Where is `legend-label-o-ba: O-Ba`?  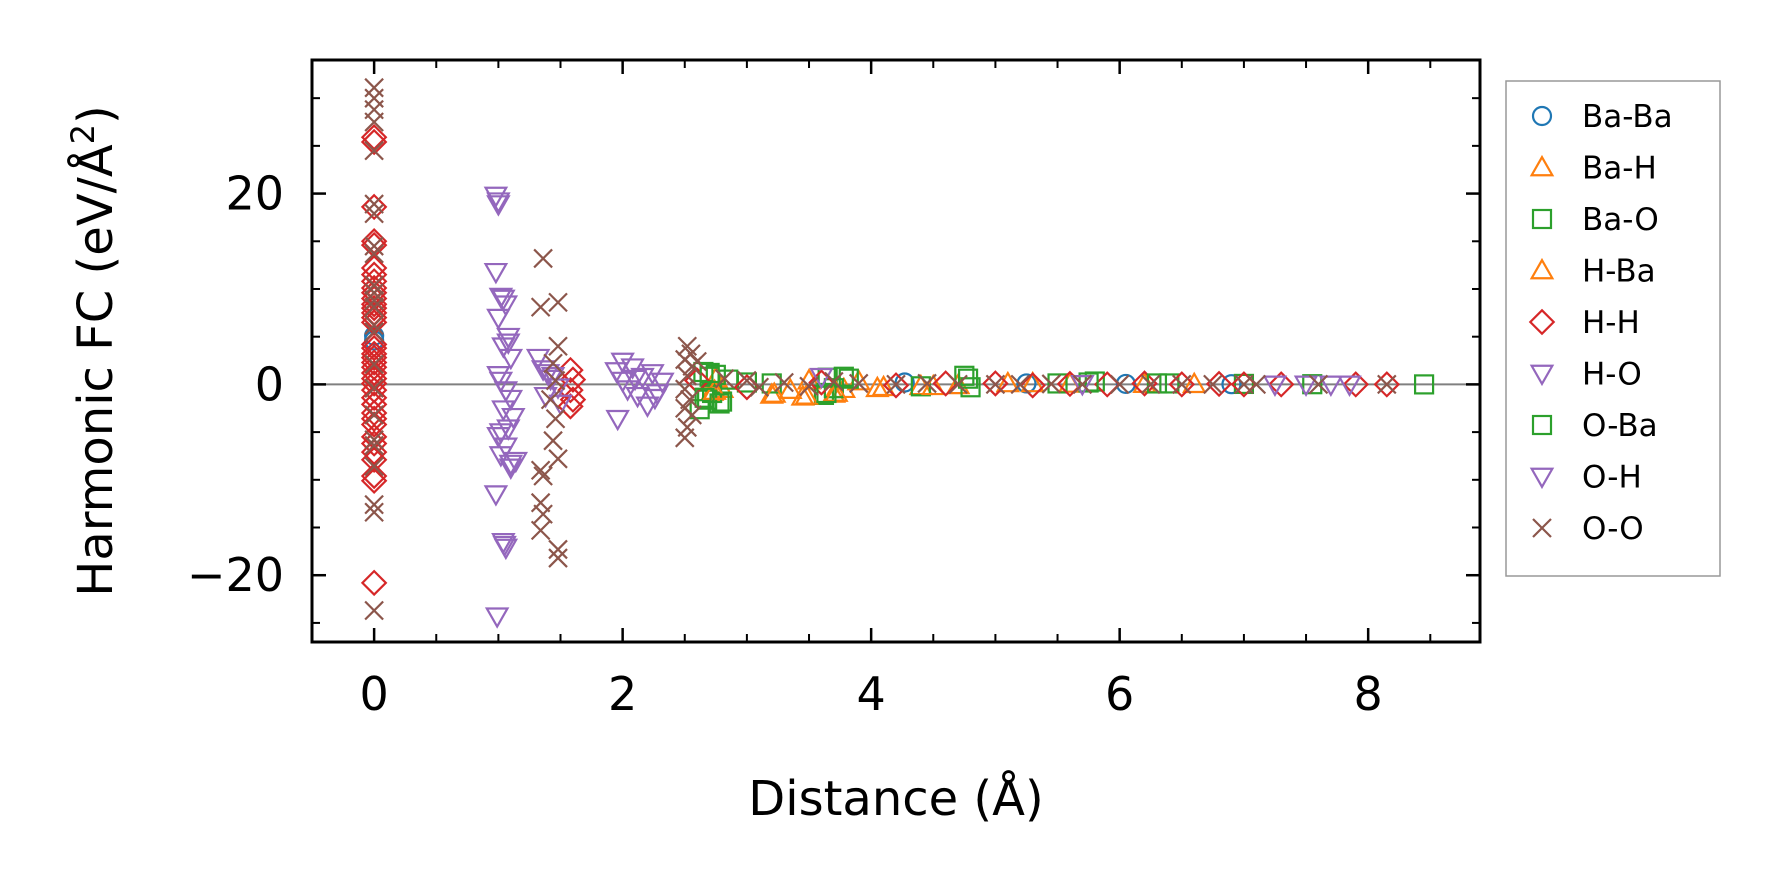 legend-label-o-ba: O-Ba is located at coordinates (1620, 426).